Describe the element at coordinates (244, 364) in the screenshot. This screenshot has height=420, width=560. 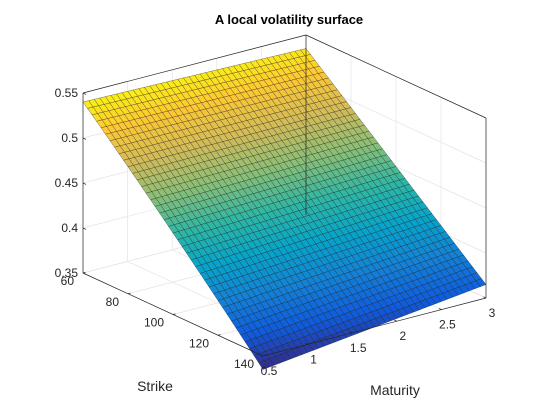
I see `y-tick-label: 140` at that location.